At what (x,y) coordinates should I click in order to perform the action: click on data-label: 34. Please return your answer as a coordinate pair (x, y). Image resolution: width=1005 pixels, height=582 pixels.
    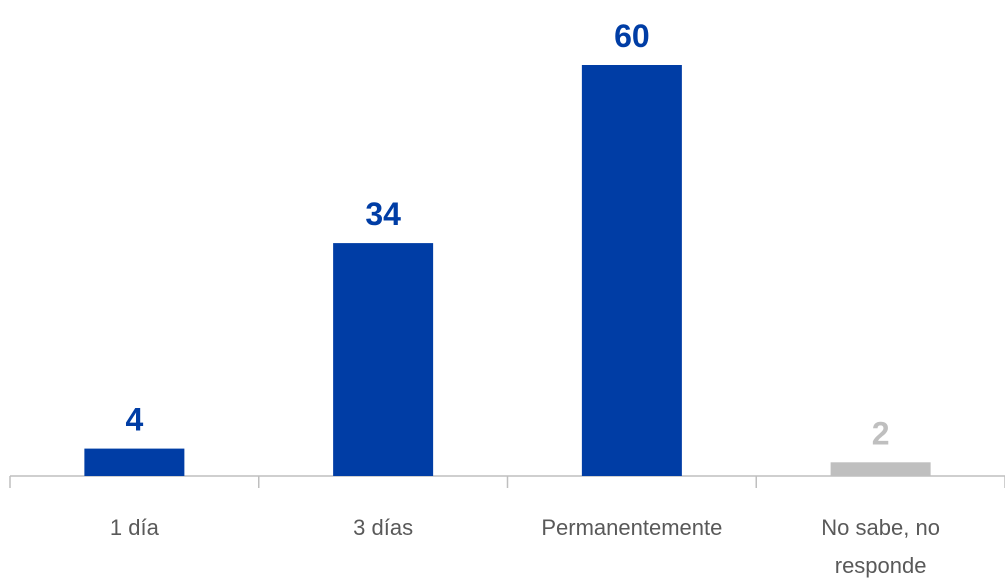
    Looking at the image, I should click on (383, 214).